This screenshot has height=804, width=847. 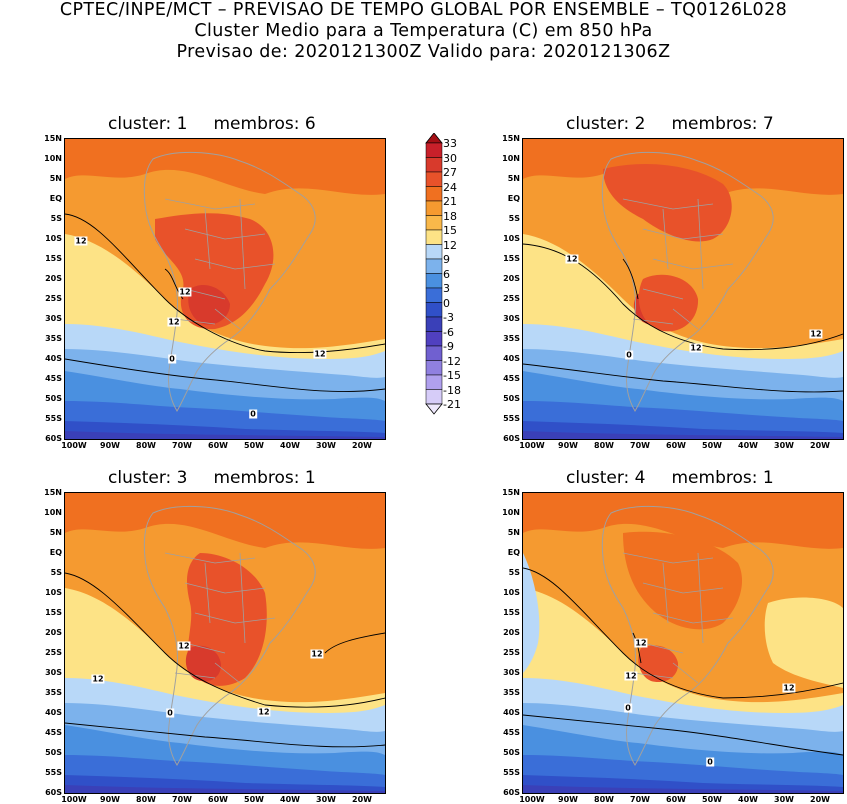 What do you see at coordinates (450, 158) in the screenshot?
I see `colorbar-tick-label: 30` at bounding box center [450, 158].